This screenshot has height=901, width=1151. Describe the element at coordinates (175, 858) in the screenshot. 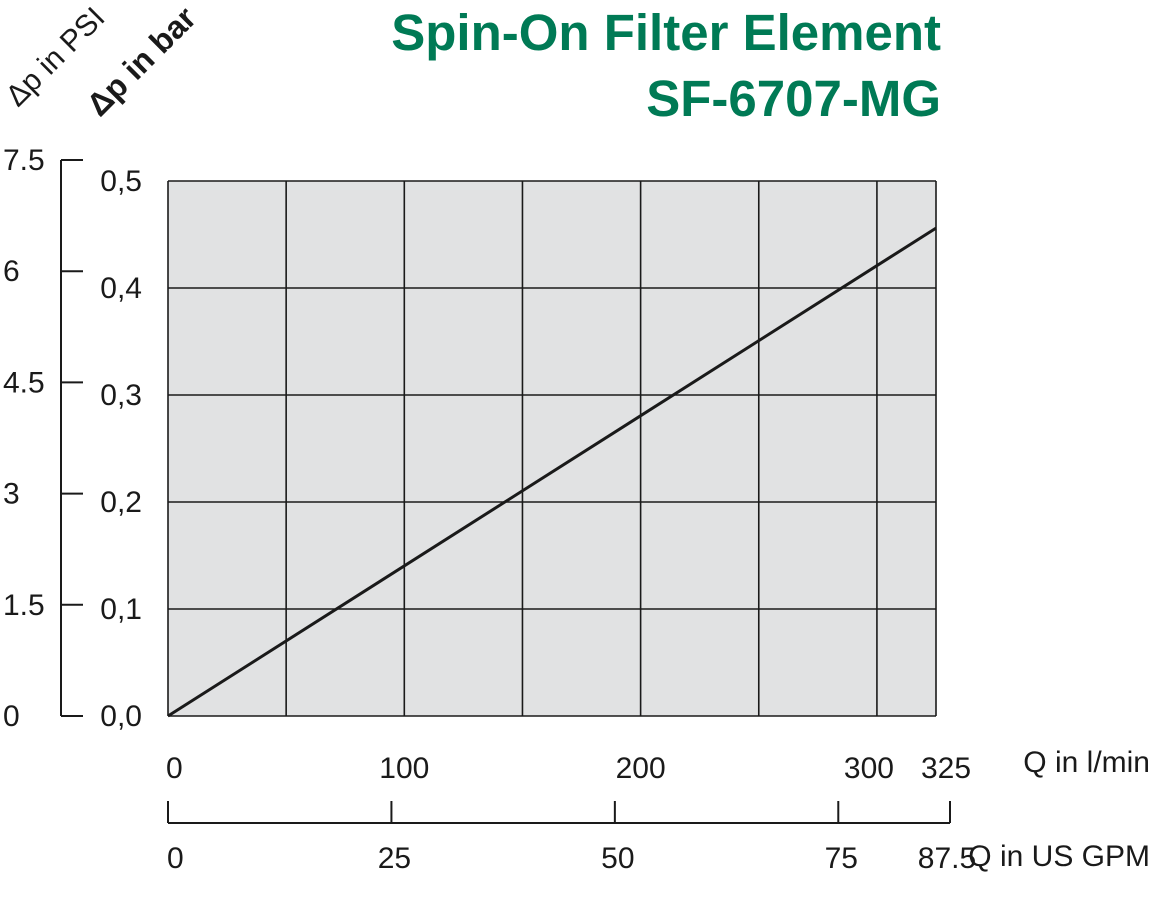

I see `x-tick-label-gpm: 0` at that location.